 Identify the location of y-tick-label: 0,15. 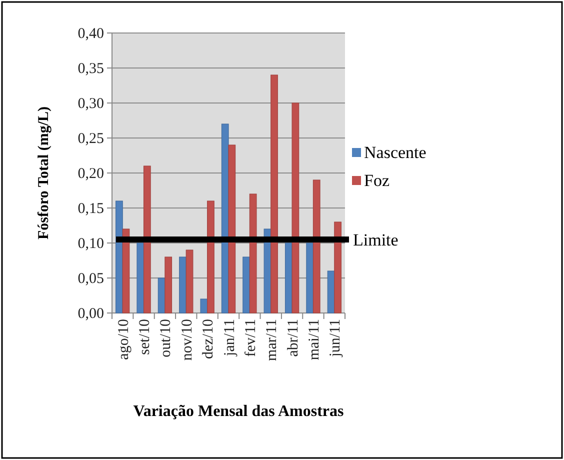
(91, 208).